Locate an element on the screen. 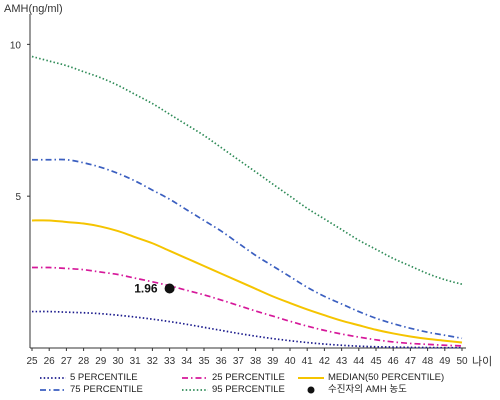 This screenshot has width=500, height=400. y-tick-label: 5 is located at coordinates (18, 197).